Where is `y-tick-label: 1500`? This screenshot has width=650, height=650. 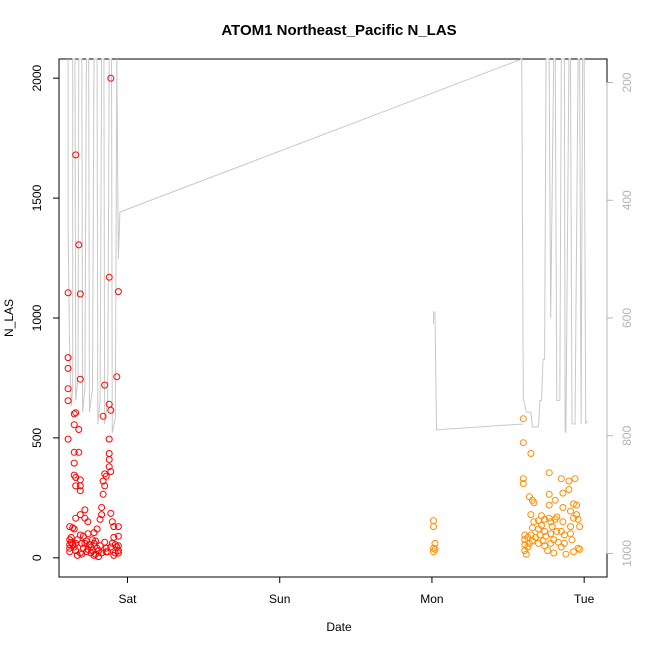
y-tick-label: 1500 is located at coordinates (37, 197).